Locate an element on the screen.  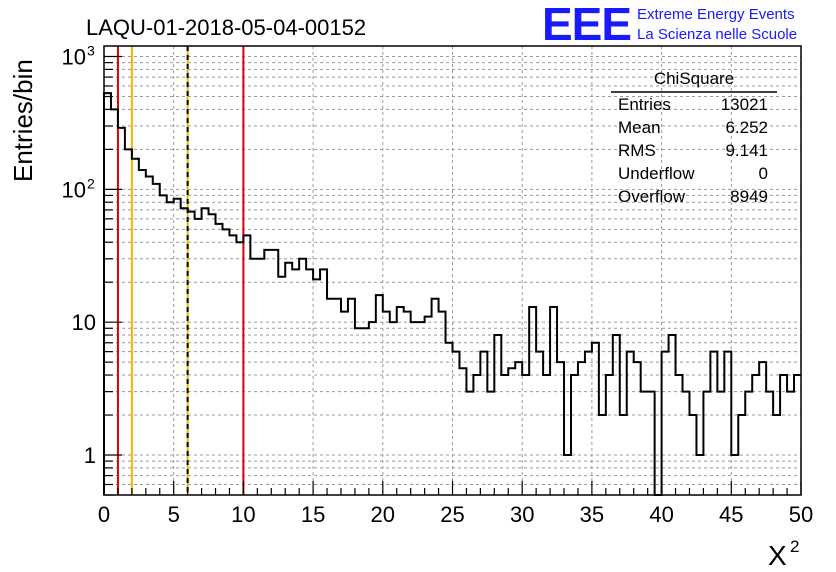
logo-line-2: La Scienza nelle Scuole is located at coordinates (717, 34).